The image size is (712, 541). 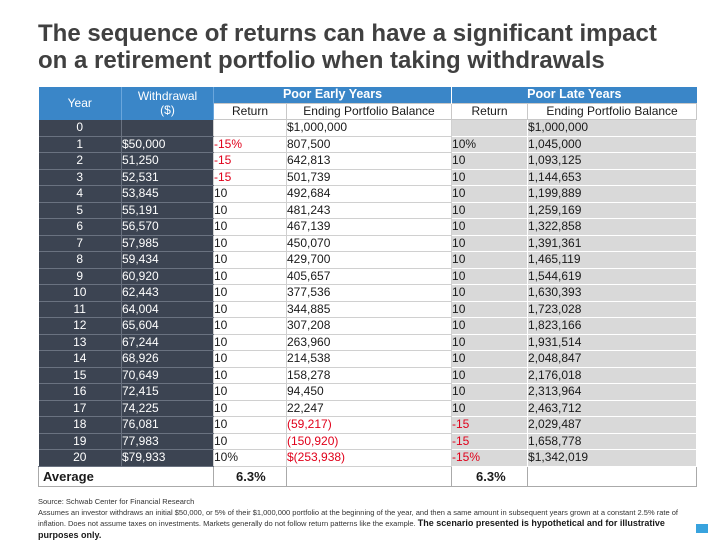 What do you see at coordinates (369, 227) in the screenshot?
I see `early-balance-cell: 467,139` at bounding box center [369, 227].